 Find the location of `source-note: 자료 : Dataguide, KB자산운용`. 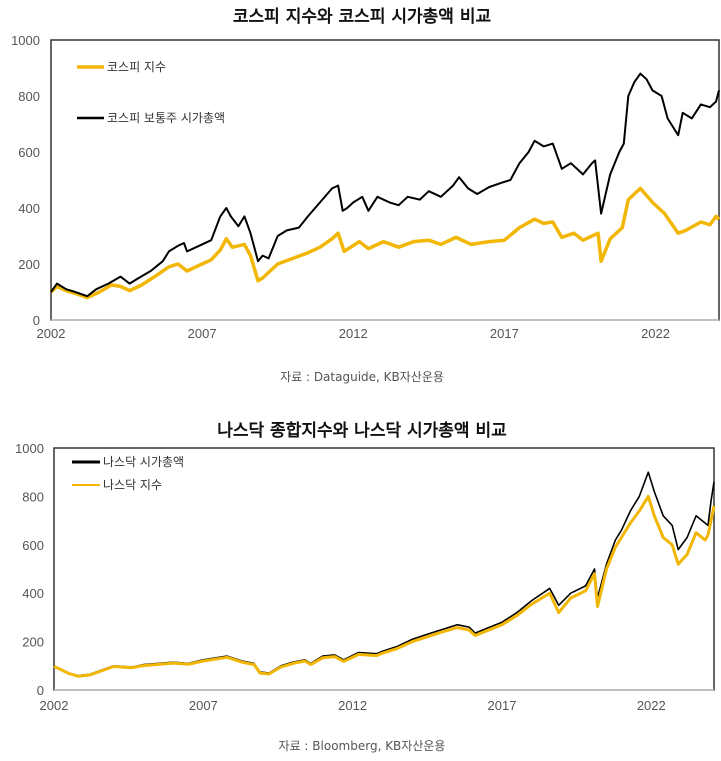

source-note: 자료 : Dataguide, KB자산운용 is located at coordinates (362, 377).